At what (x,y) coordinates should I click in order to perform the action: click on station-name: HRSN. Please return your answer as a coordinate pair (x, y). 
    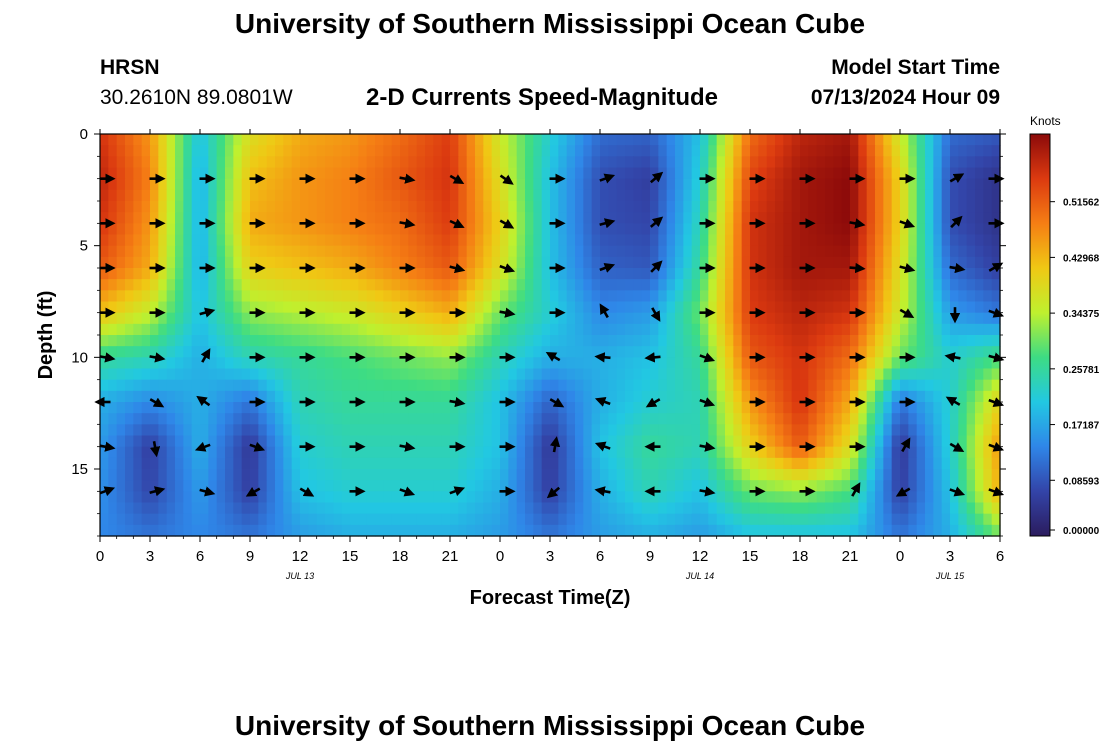
    Looking at the image, I should click on (130, 67).